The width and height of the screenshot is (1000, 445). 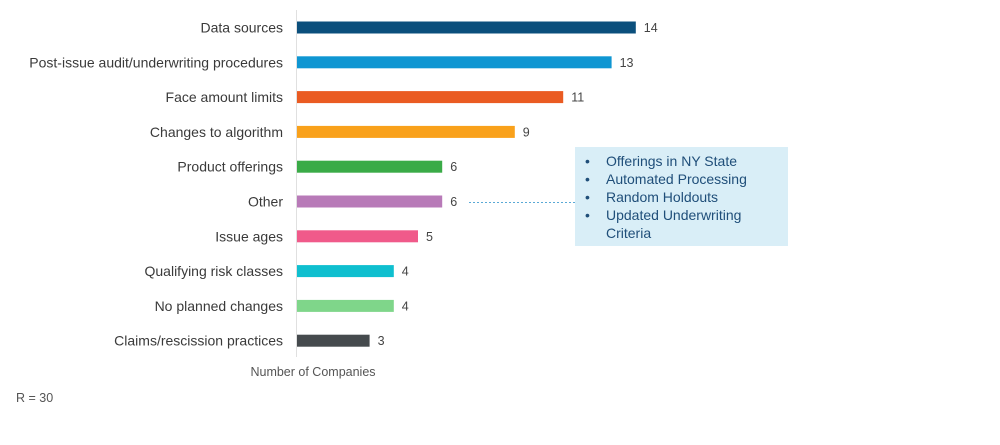 I want to click on category-label: Other, so click(x=265, y=202).